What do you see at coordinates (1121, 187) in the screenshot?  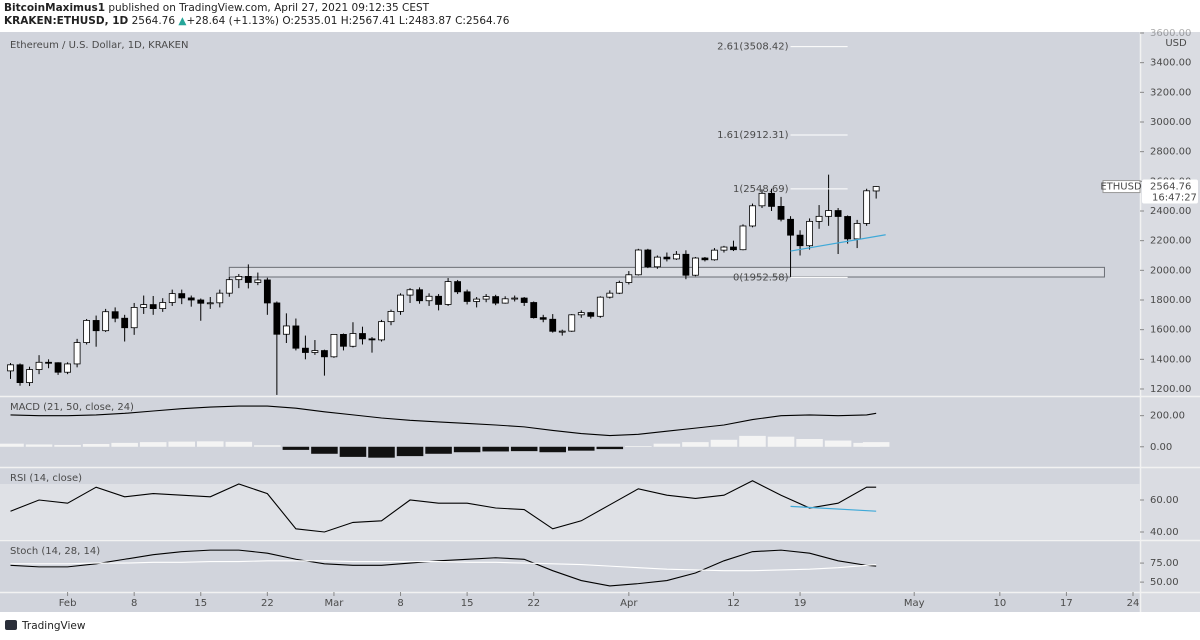 I see `symbol-label: ETHUSD` at bounding box center [1121, 187].